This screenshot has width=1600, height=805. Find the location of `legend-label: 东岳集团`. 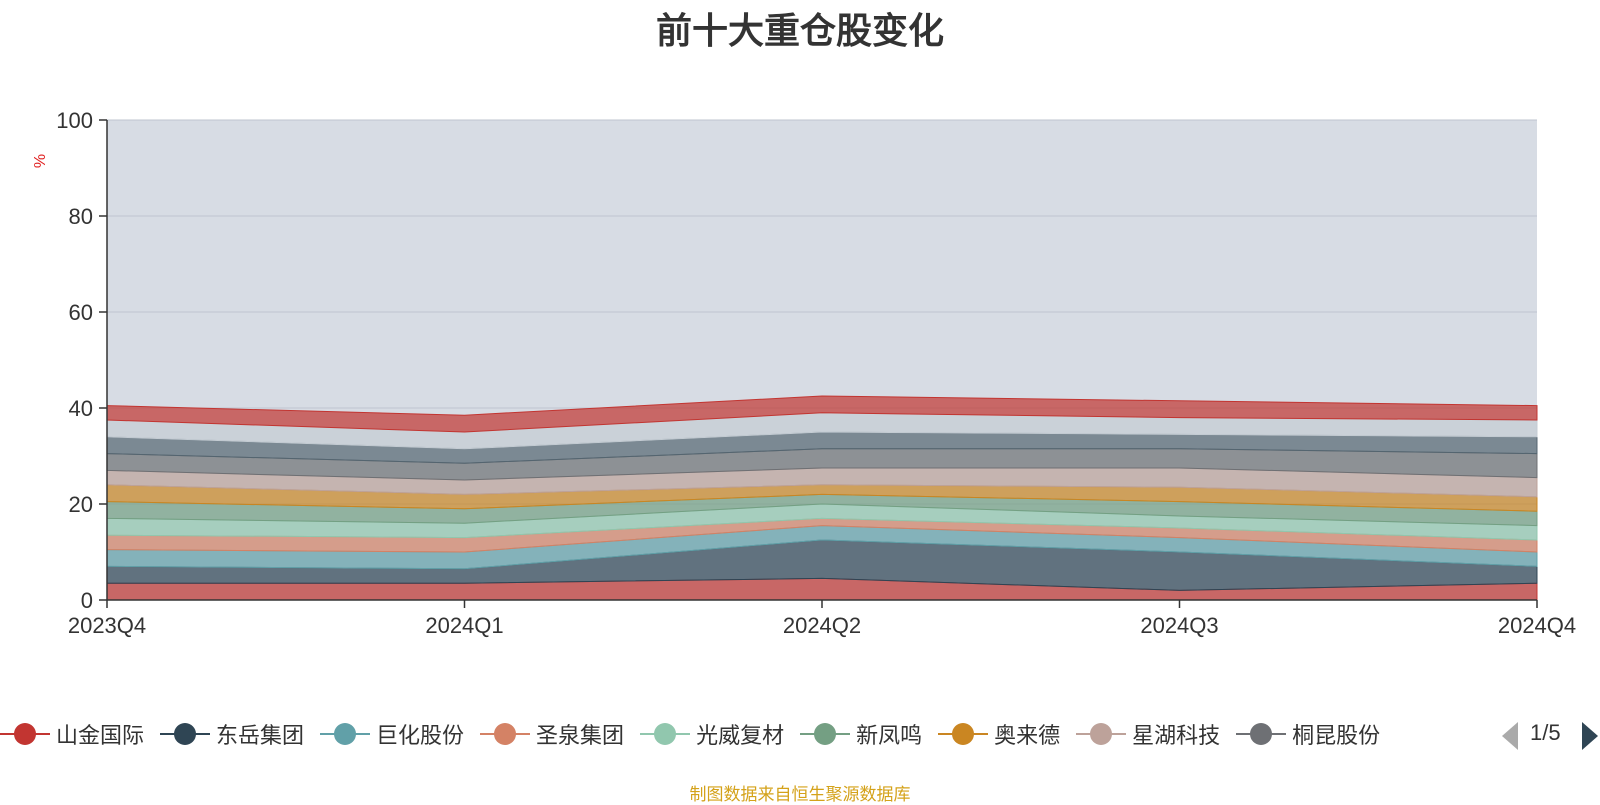

legend-label: 东岳集团 is located at coordinates (260, 735).